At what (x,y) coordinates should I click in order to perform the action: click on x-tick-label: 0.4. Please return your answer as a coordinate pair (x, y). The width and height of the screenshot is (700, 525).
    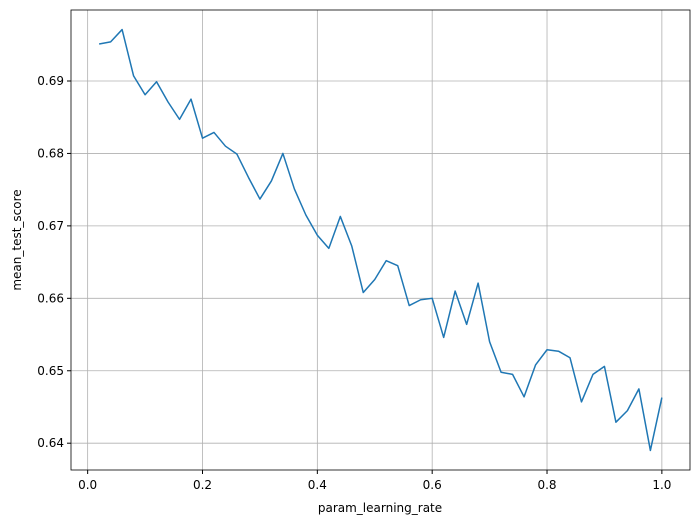
    Looking at the image, I should click on (317, 485).